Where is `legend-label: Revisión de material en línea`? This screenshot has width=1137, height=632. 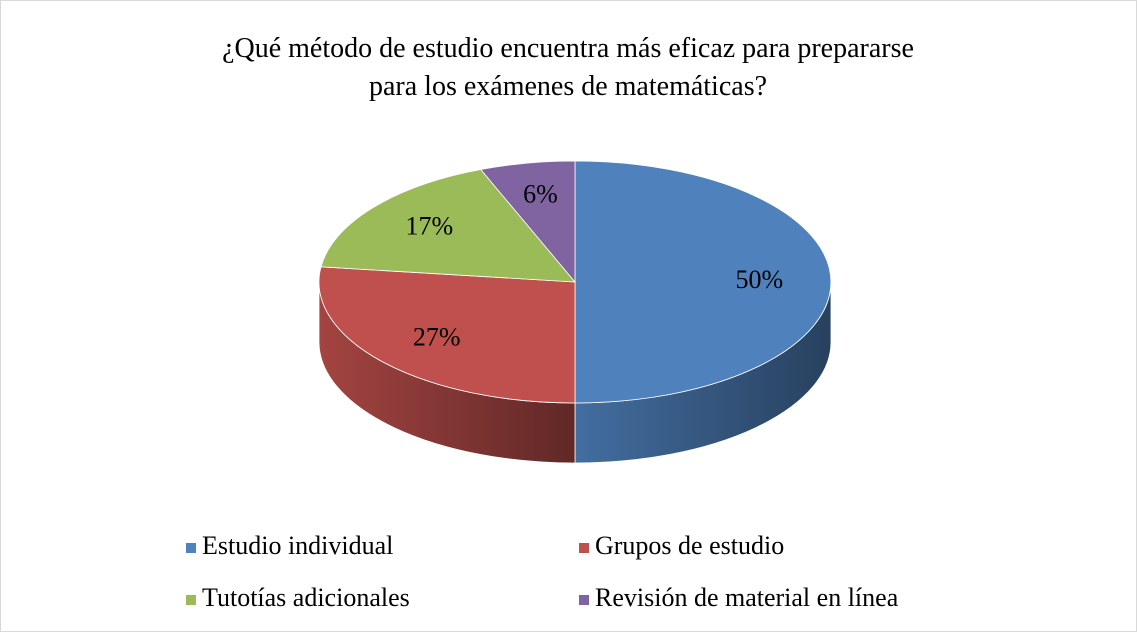
legend-label: Revisión de material en línea is located at coordinates (747, 597).